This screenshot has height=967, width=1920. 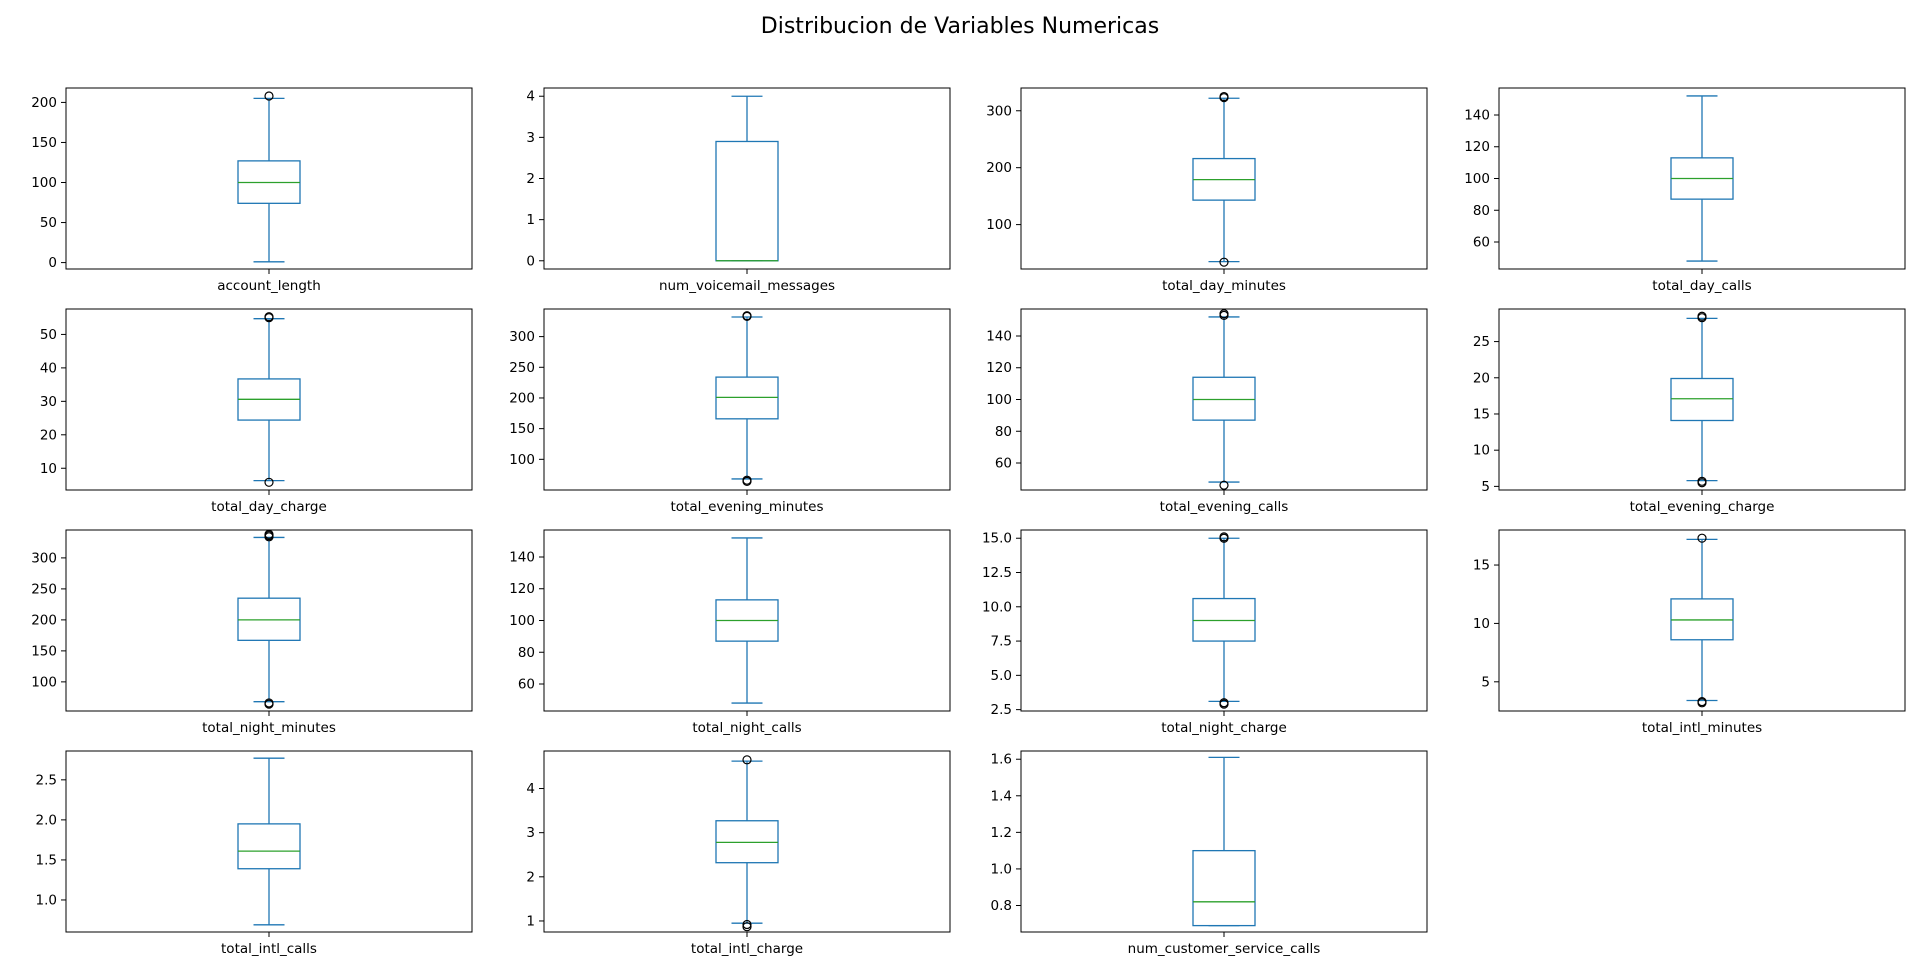 I want to click on x-tick-label: total_evening_charge, so click(x=1702, y=507).